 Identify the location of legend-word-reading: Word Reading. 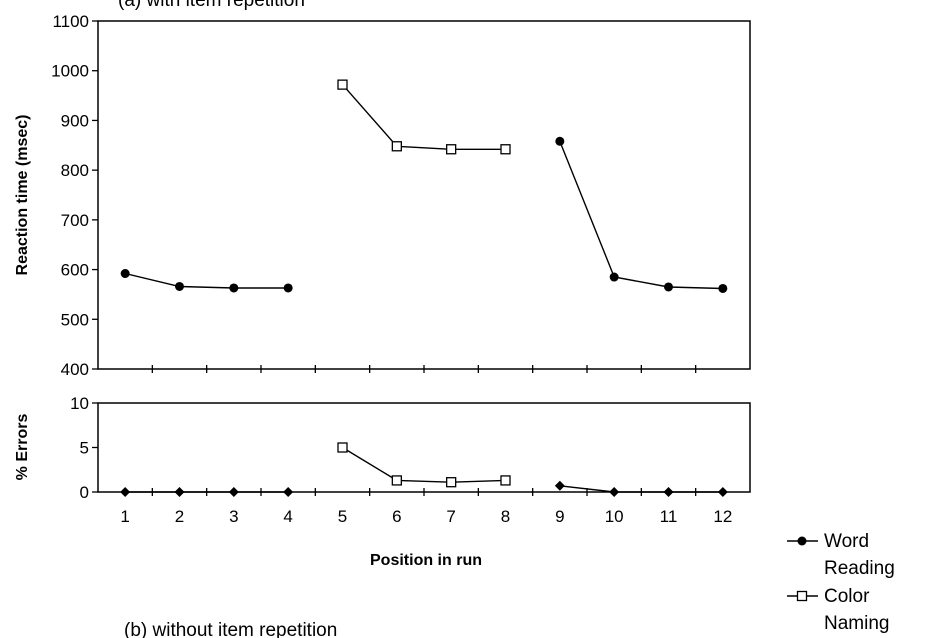
(841, 555).